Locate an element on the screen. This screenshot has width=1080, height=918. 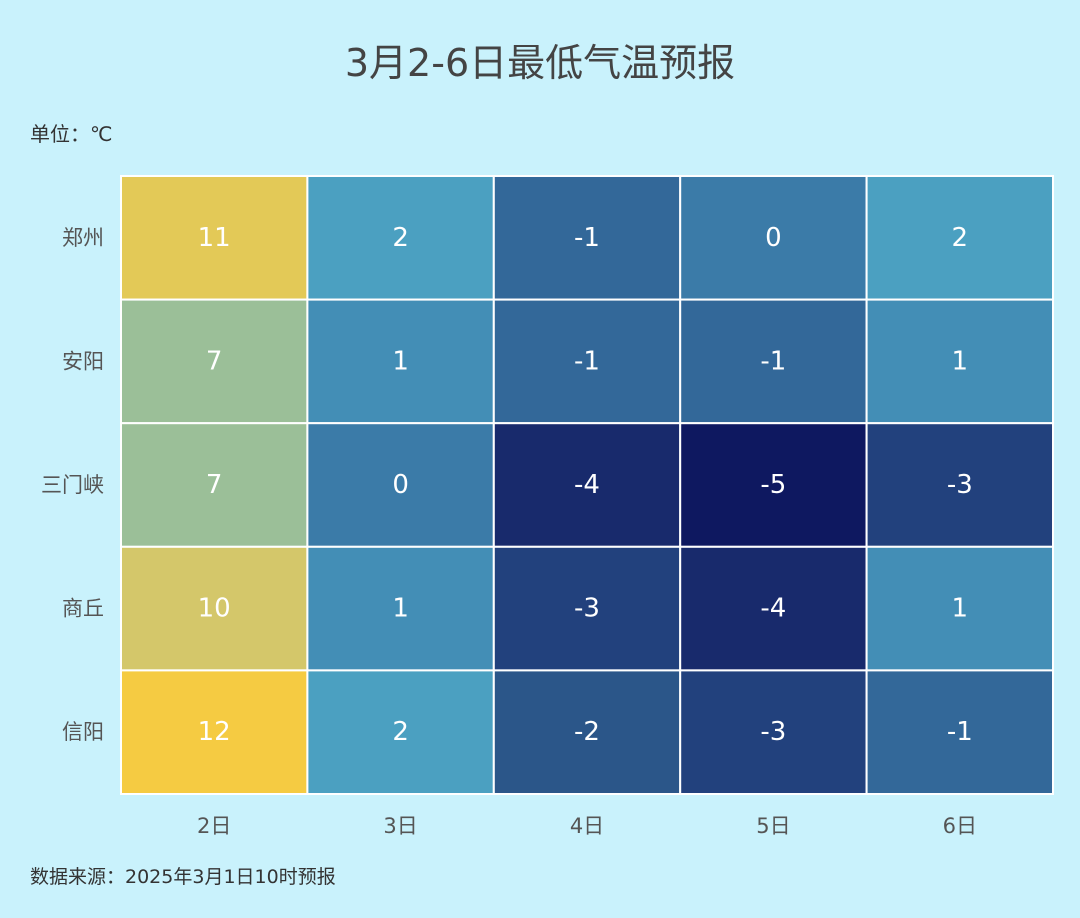
cell-label: 11 is located at coordinates (214, 238).